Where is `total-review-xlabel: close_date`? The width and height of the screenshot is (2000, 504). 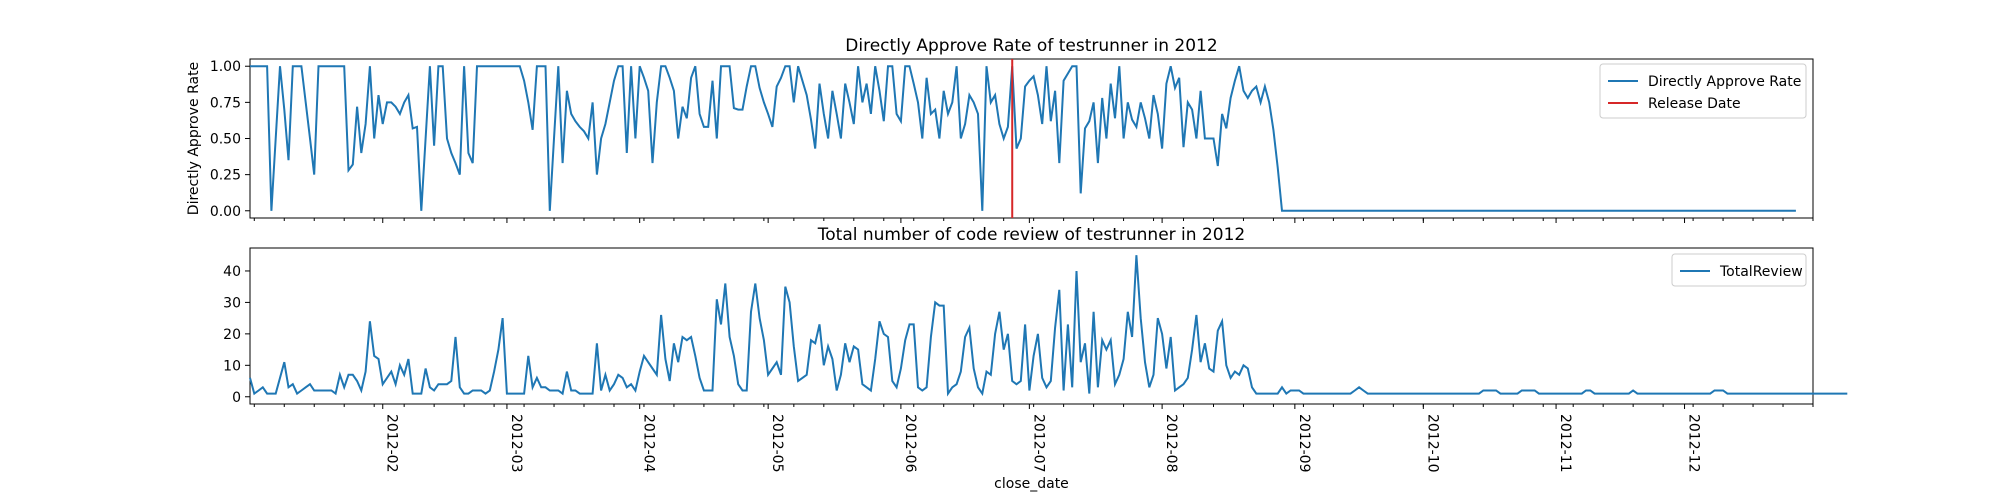 total-review-xlabel: close_date is located at coordinates (1031, 484).